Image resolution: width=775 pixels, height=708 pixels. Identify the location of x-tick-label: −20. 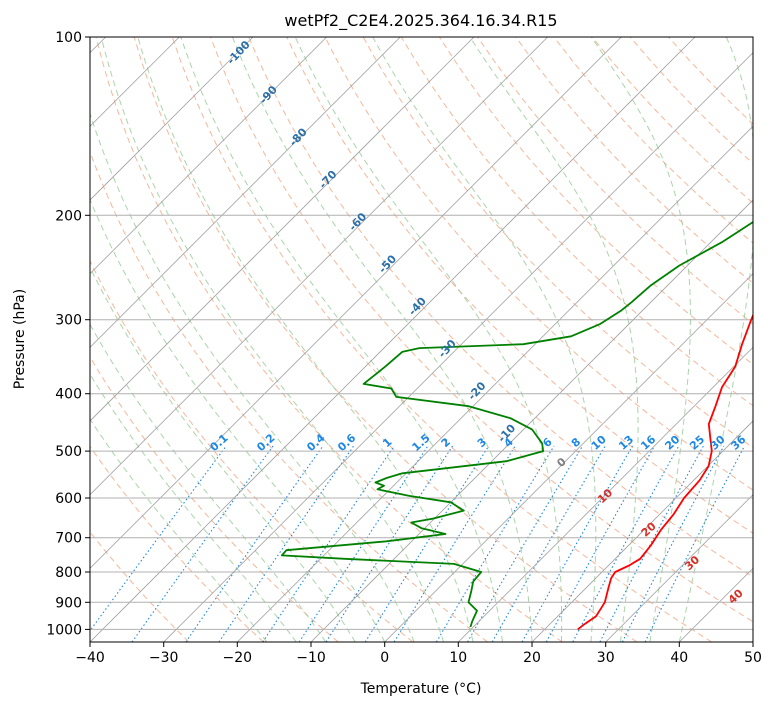
(238, 658).